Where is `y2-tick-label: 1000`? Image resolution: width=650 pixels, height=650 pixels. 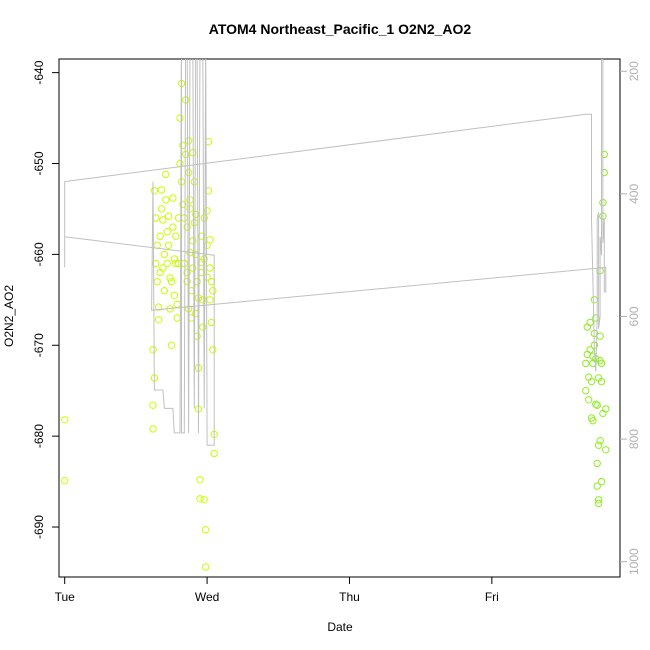 y2-tick-label: 1000 is located at coordinates (634, 561).